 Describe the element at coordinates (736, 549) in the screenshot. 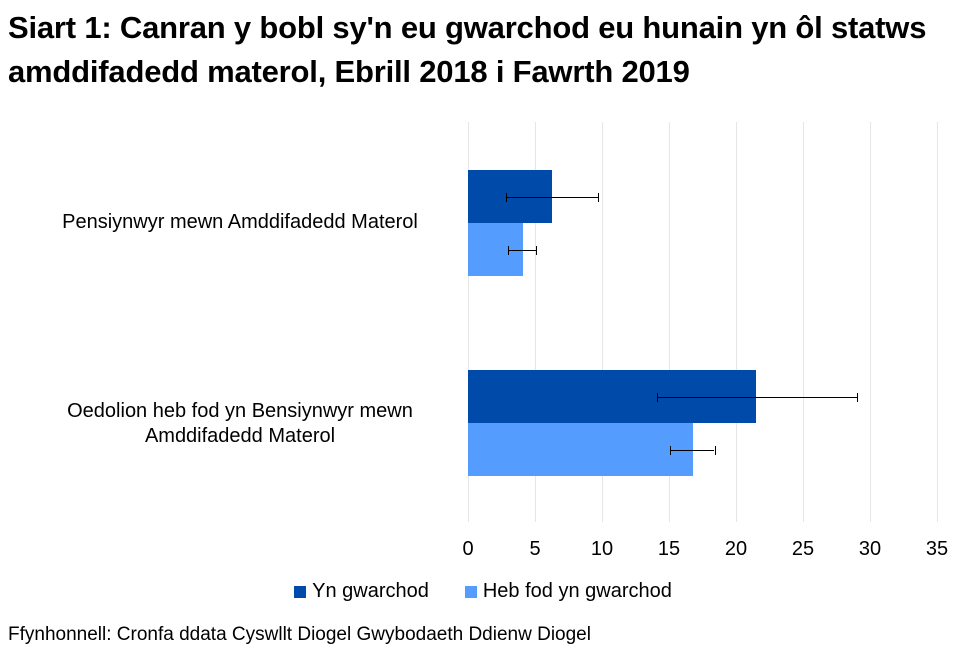

I see `x-tick-label: 20` at that location.